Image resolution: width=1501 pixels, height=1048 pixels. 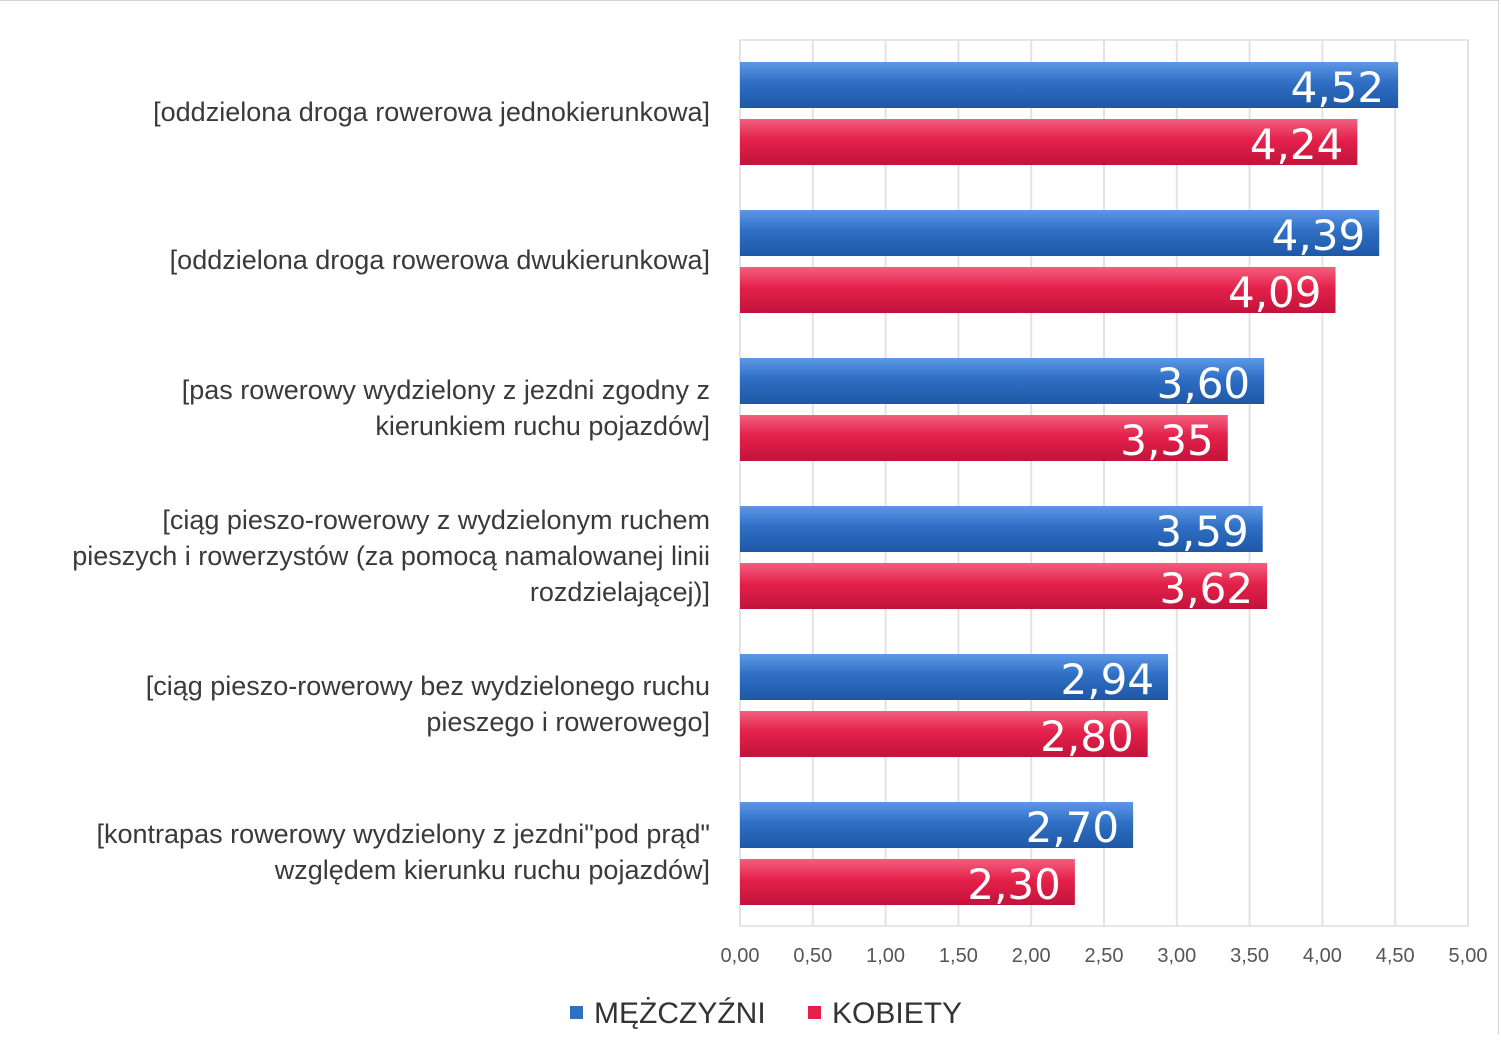 What do you see at coordinates (1249, 956) in the screenshot?
I see `x-tick-label: 3,50` at bounding box center [1249, 956].